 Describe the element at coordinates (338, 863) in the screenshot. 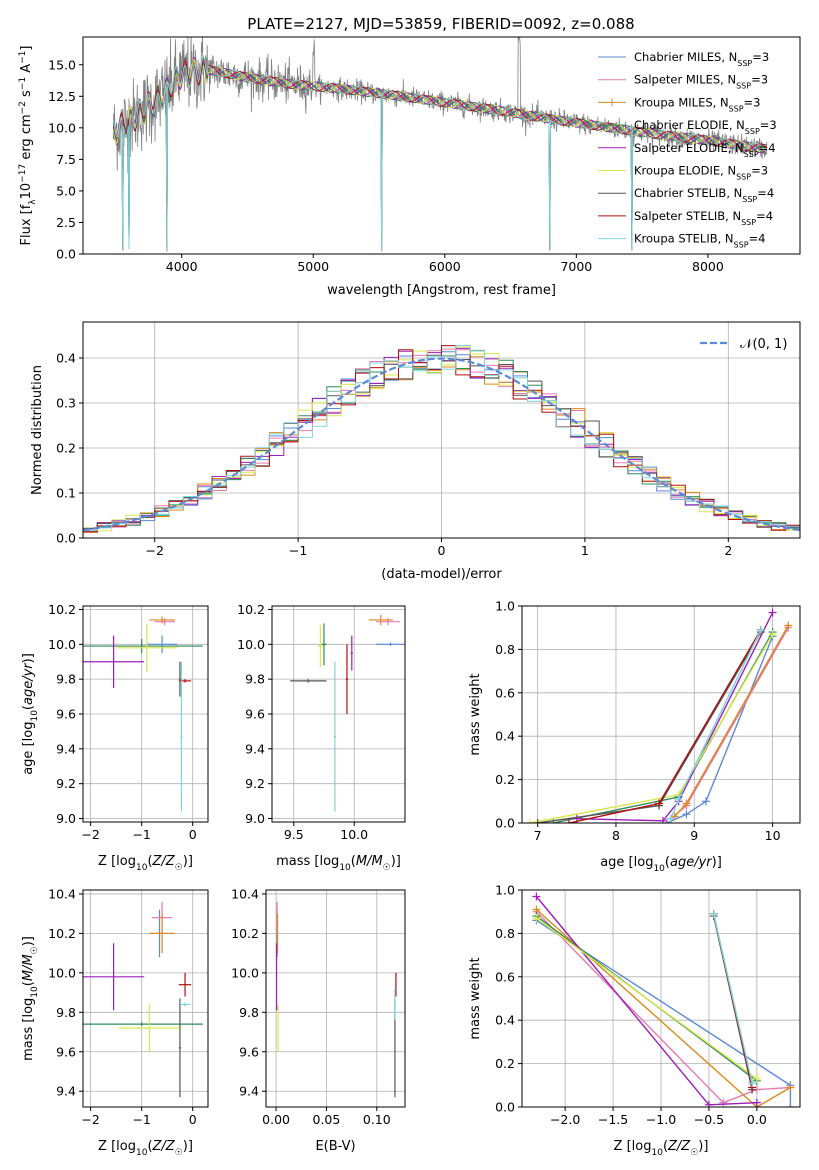

I see `x-axis-label: mass [log10(M/M☉)]` at that location.